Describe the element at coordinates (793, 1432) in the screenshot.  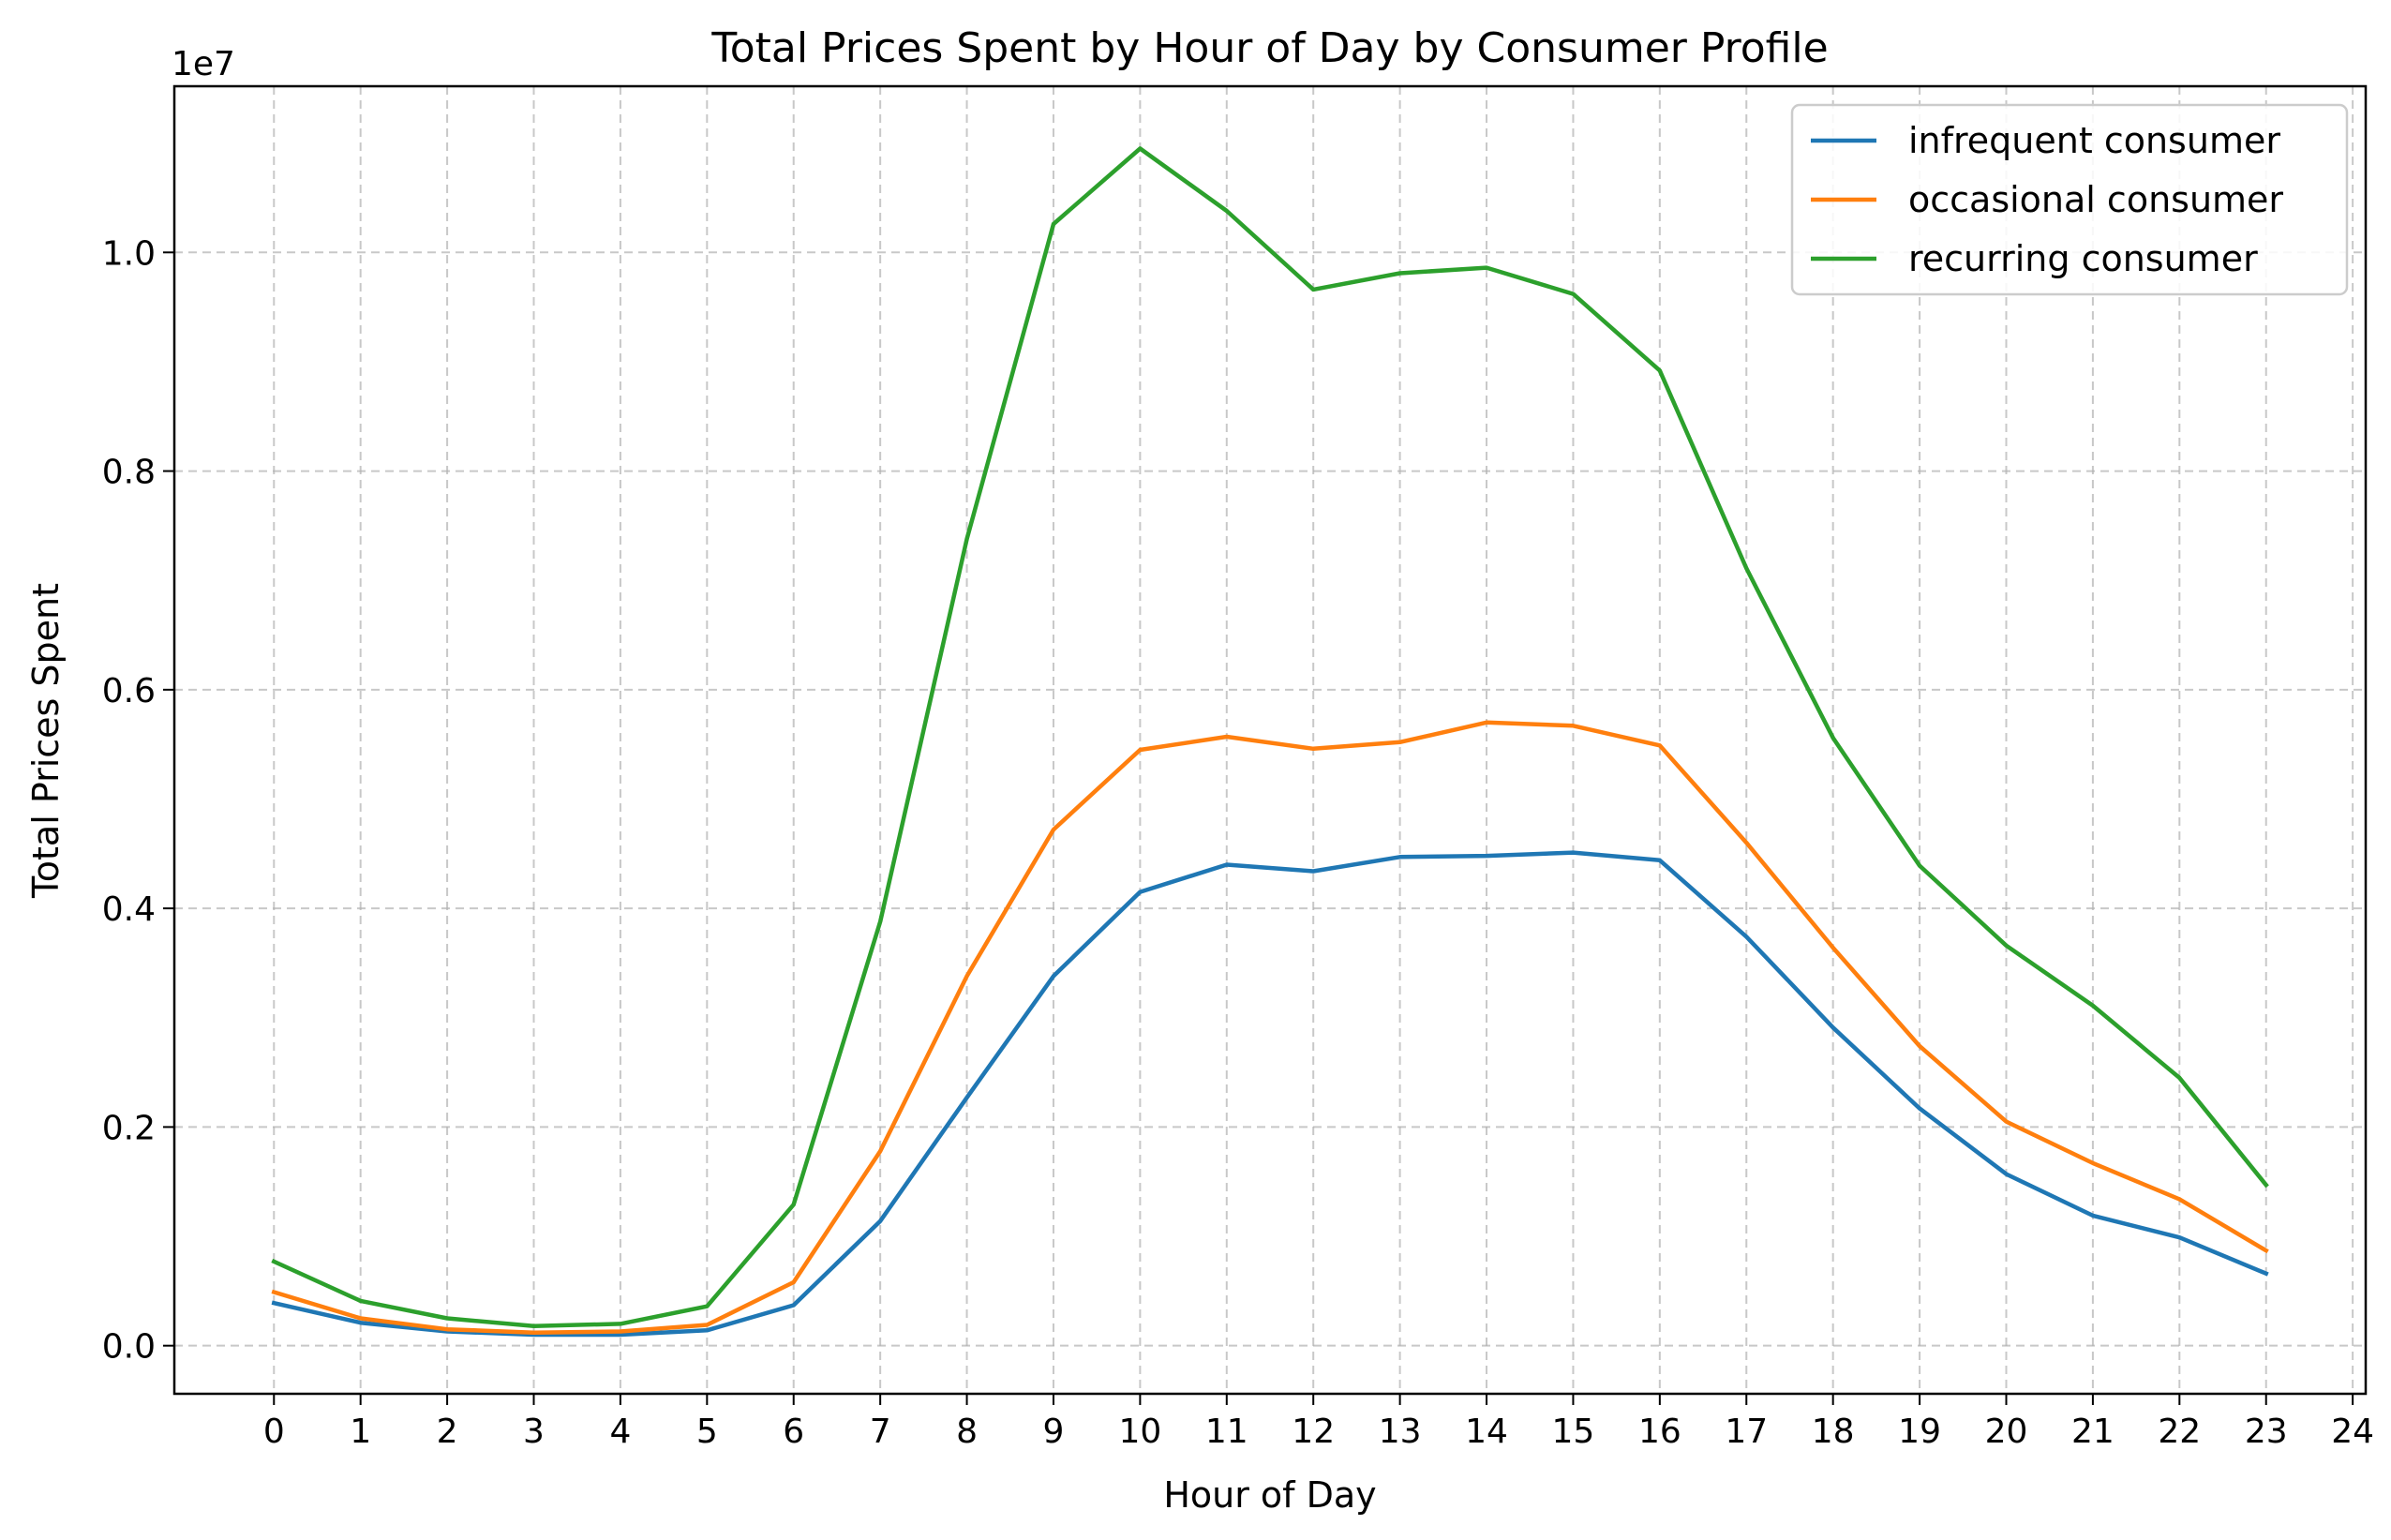
I see `x-tick-label: 6` at that location.